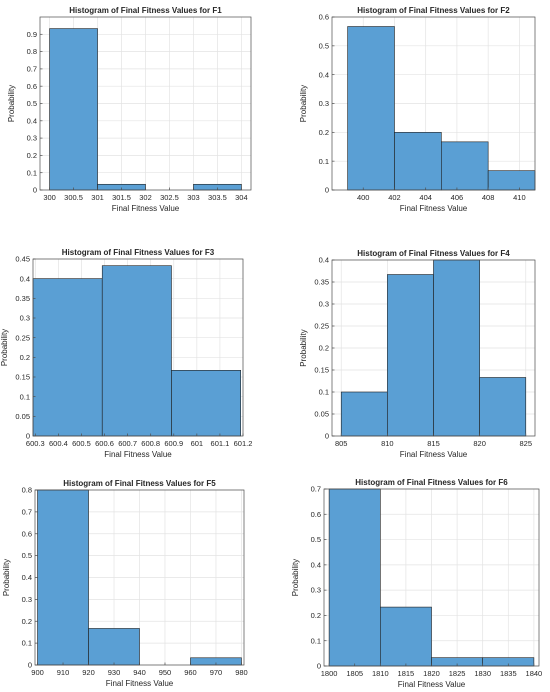  What do you see at coordinates (321, 326) in the screenshot?
I see `y-tick-label: 0.25` at bounding box center [321, 326].